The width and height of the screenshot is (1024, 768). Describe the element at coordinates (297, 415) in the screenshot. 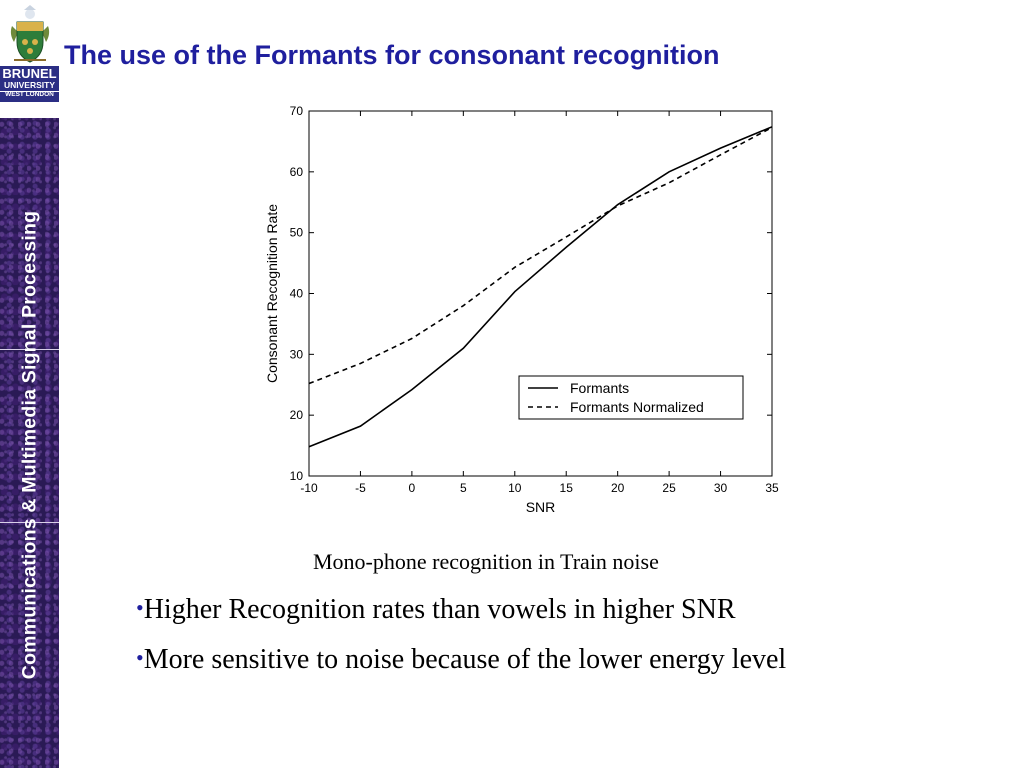

I see `y-tick-label: 20` at that location.